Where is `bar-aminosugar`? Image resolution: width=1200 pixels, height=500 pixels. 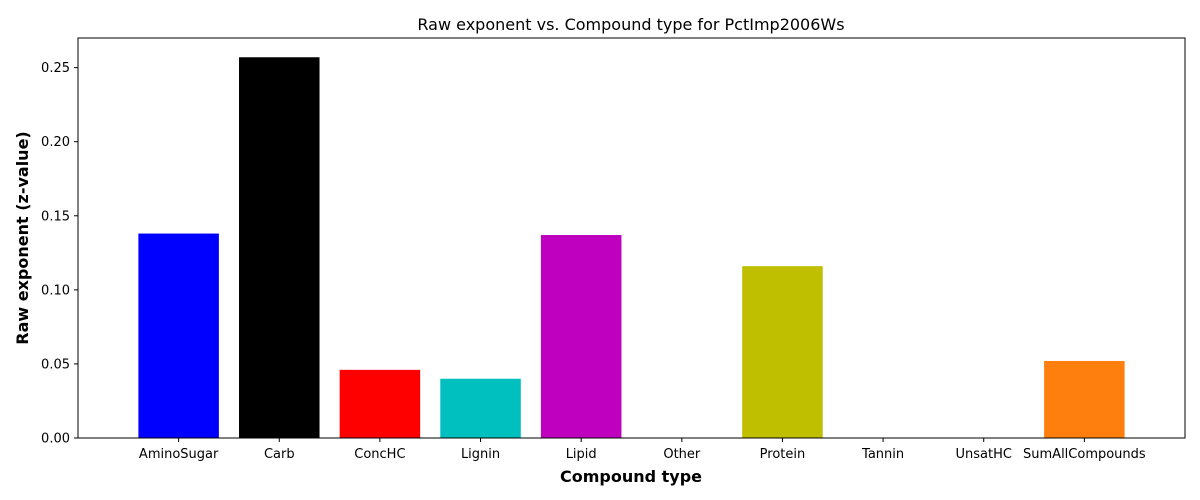 bar-aminosugar is located at coordinates (178, 335).